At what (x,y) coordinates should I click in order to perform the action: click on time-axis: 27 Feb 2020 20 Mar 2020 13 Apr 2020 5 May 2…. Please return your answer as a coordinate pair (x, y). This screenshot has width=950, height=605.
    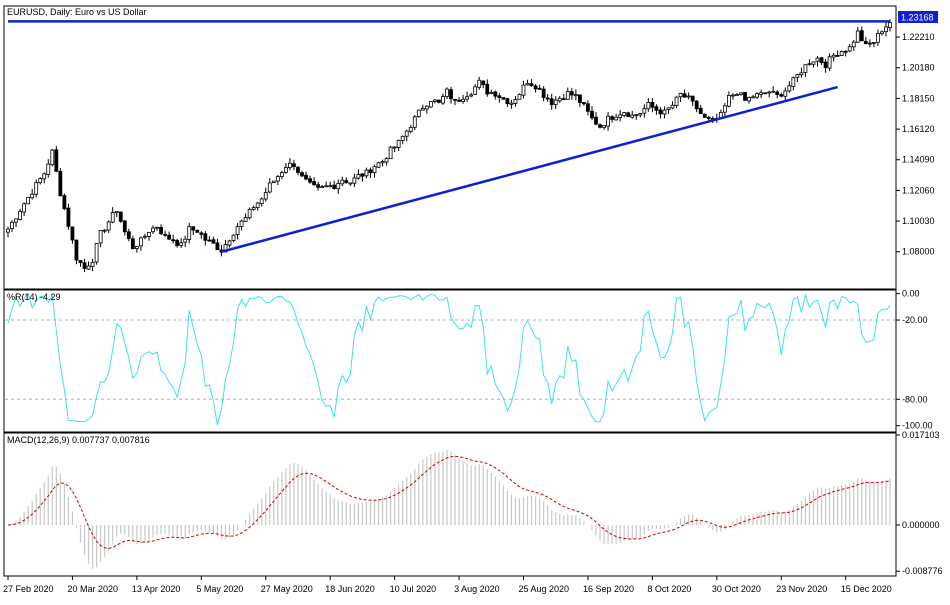
    Looking at the image, I should click on (447, 585).